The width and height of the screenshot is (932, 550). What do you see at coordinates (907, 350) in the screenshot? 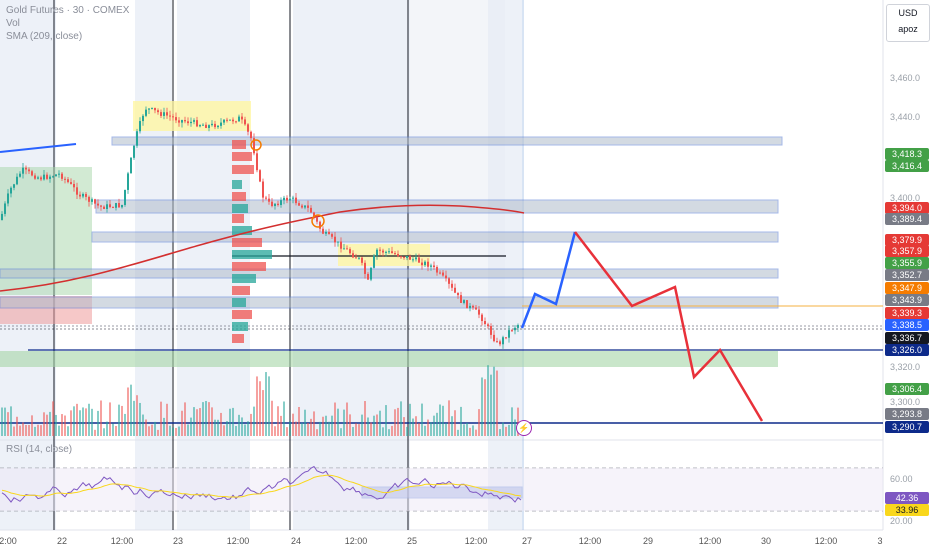
I see `price-badge: 3,326.0` at bounding box center [907, 350].